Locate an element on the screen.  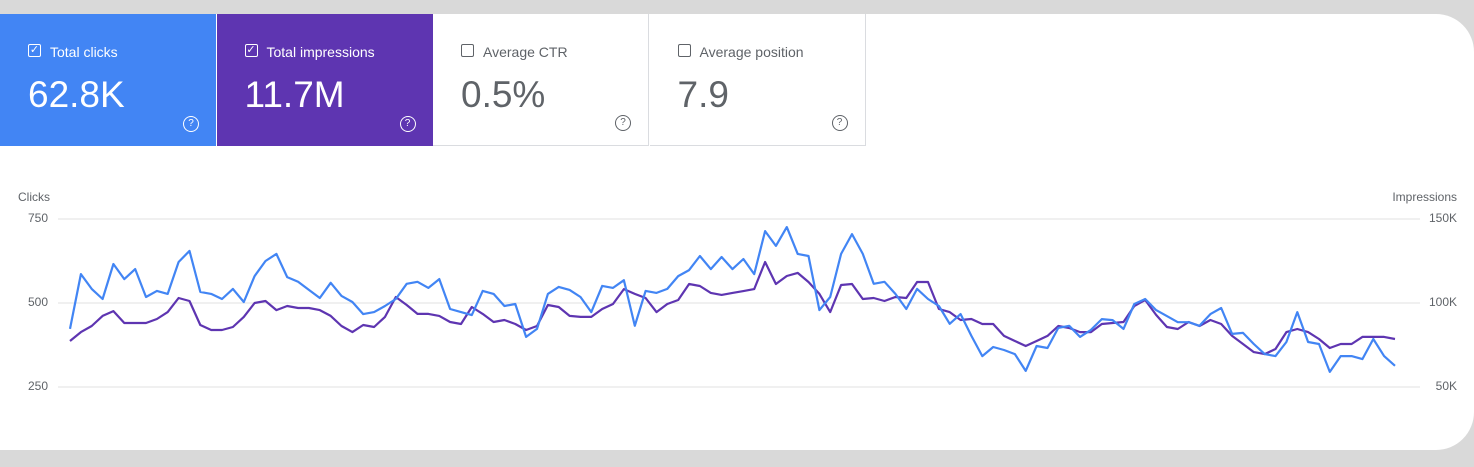
y2-tick-label: 150K is located at coordinates (1443, 218).